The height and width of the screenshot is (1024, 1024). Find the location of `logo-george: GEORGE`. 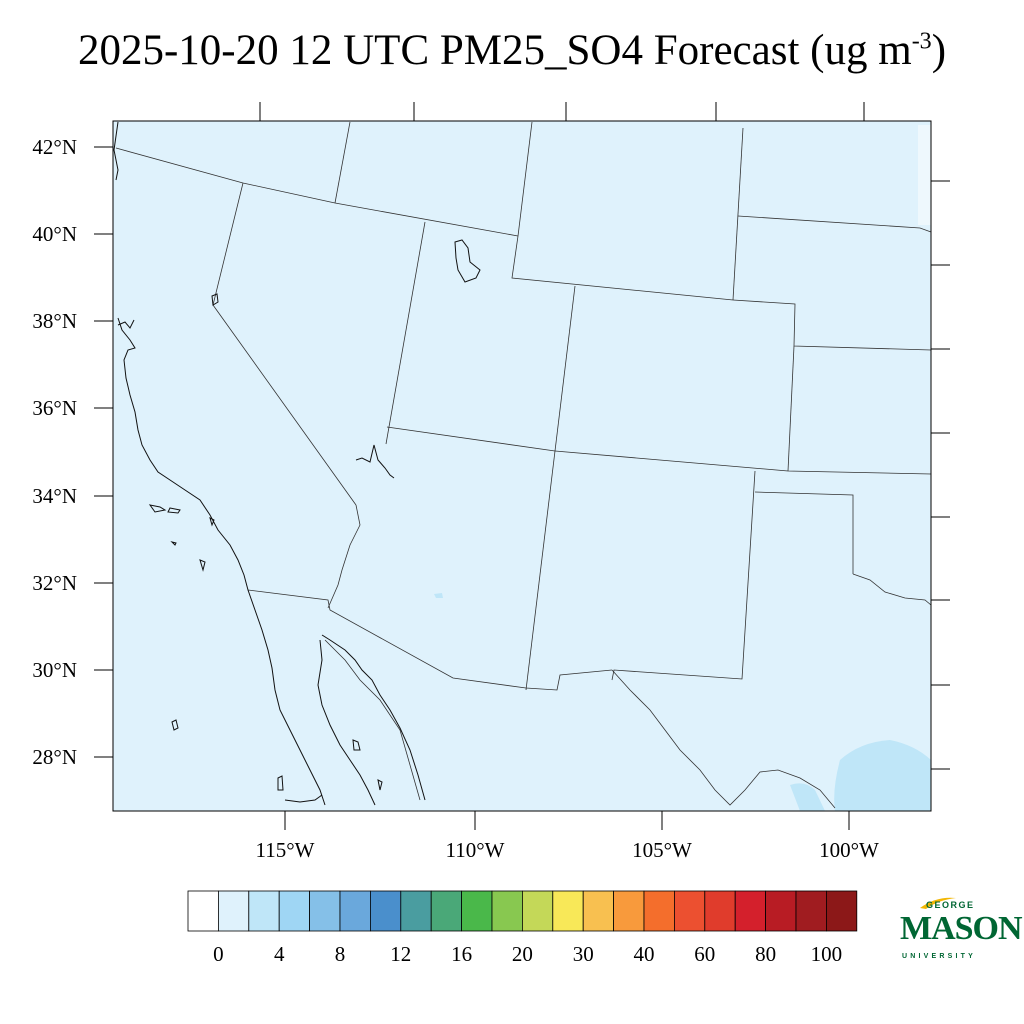

logo-george: GEORGE is located at coordinates (950, 905).